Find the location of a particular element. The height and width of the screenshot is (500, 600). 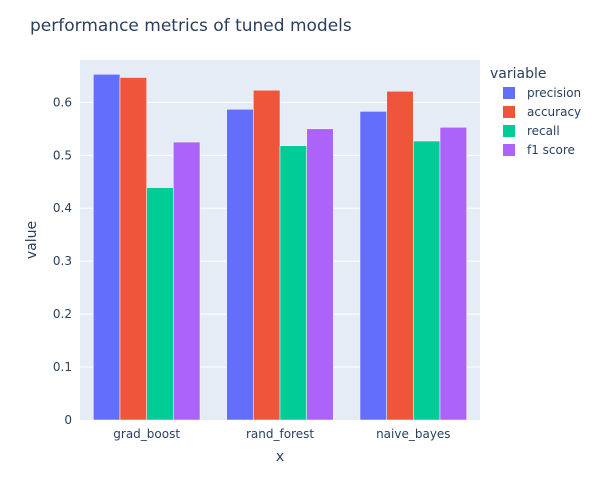

x-axis-title: x is located at coordinates (280, 457).